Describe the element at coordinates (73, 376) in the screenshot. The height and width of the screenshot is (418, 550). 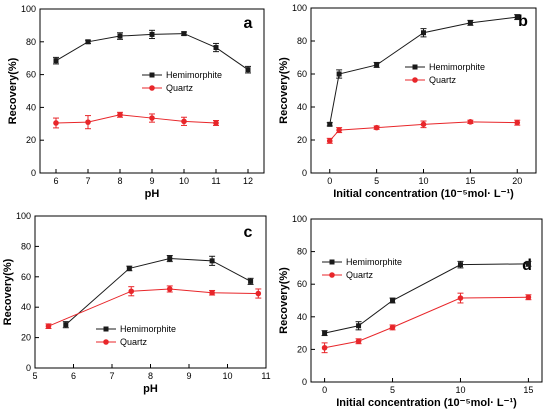
I see `x-tick-label: 6` at that location.